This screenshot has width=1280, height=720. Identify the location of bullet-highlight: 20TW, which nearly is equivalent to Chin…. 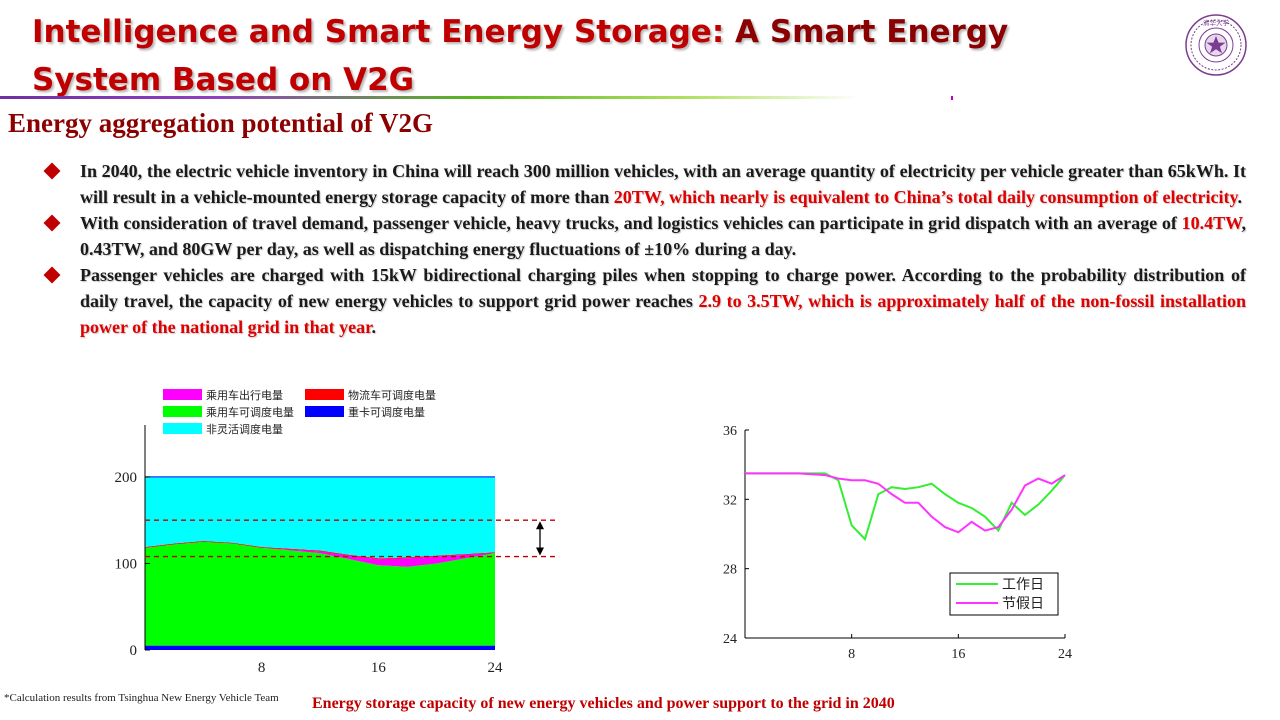
(925, 197).